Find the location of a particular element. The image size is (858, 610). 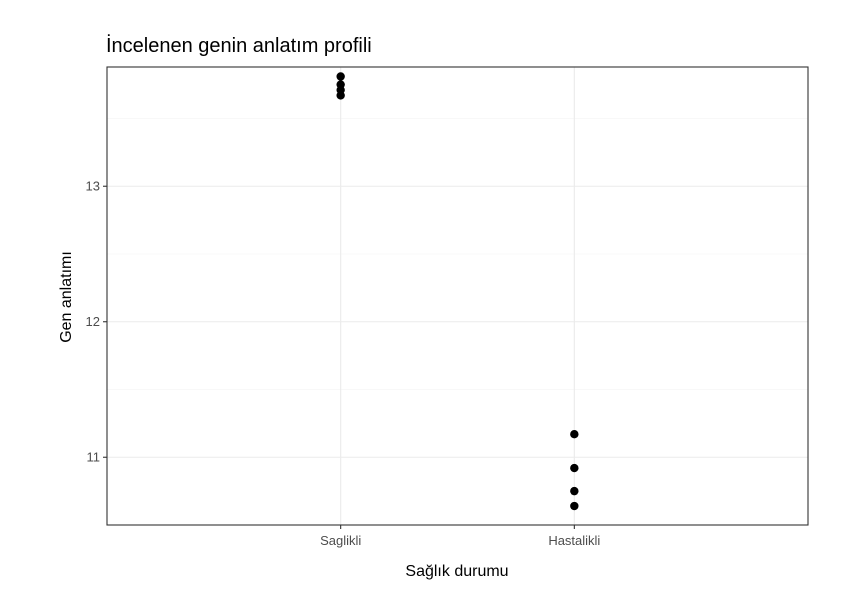

y-tick-label: 13 is located at coordinates (93, 186).